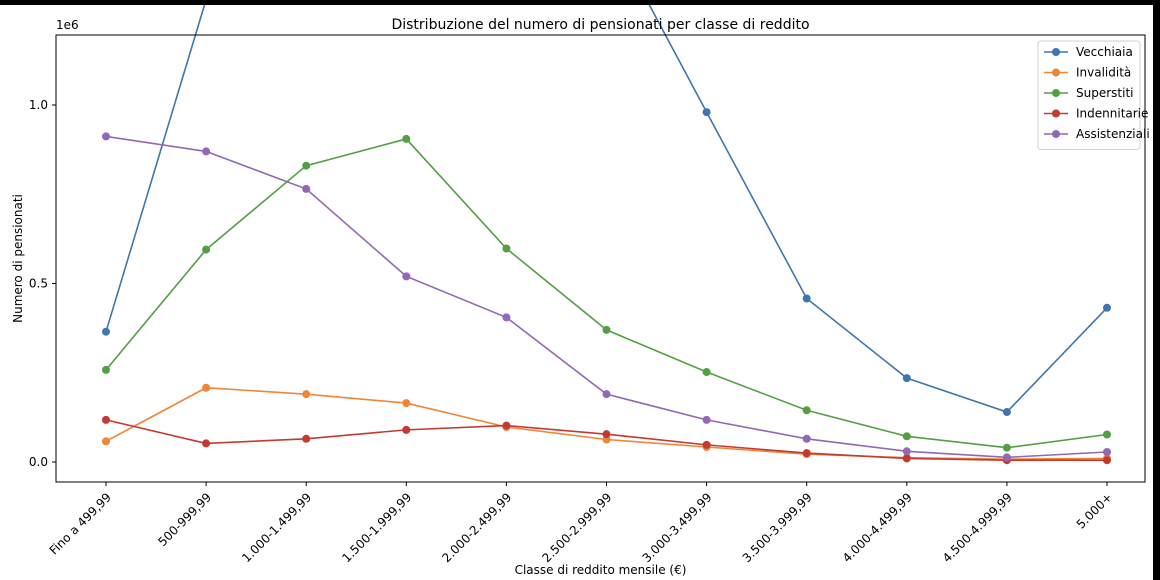 The image size is (1160, 580). I want to click on legend-label: Indennitarie, so click(1112, 114).